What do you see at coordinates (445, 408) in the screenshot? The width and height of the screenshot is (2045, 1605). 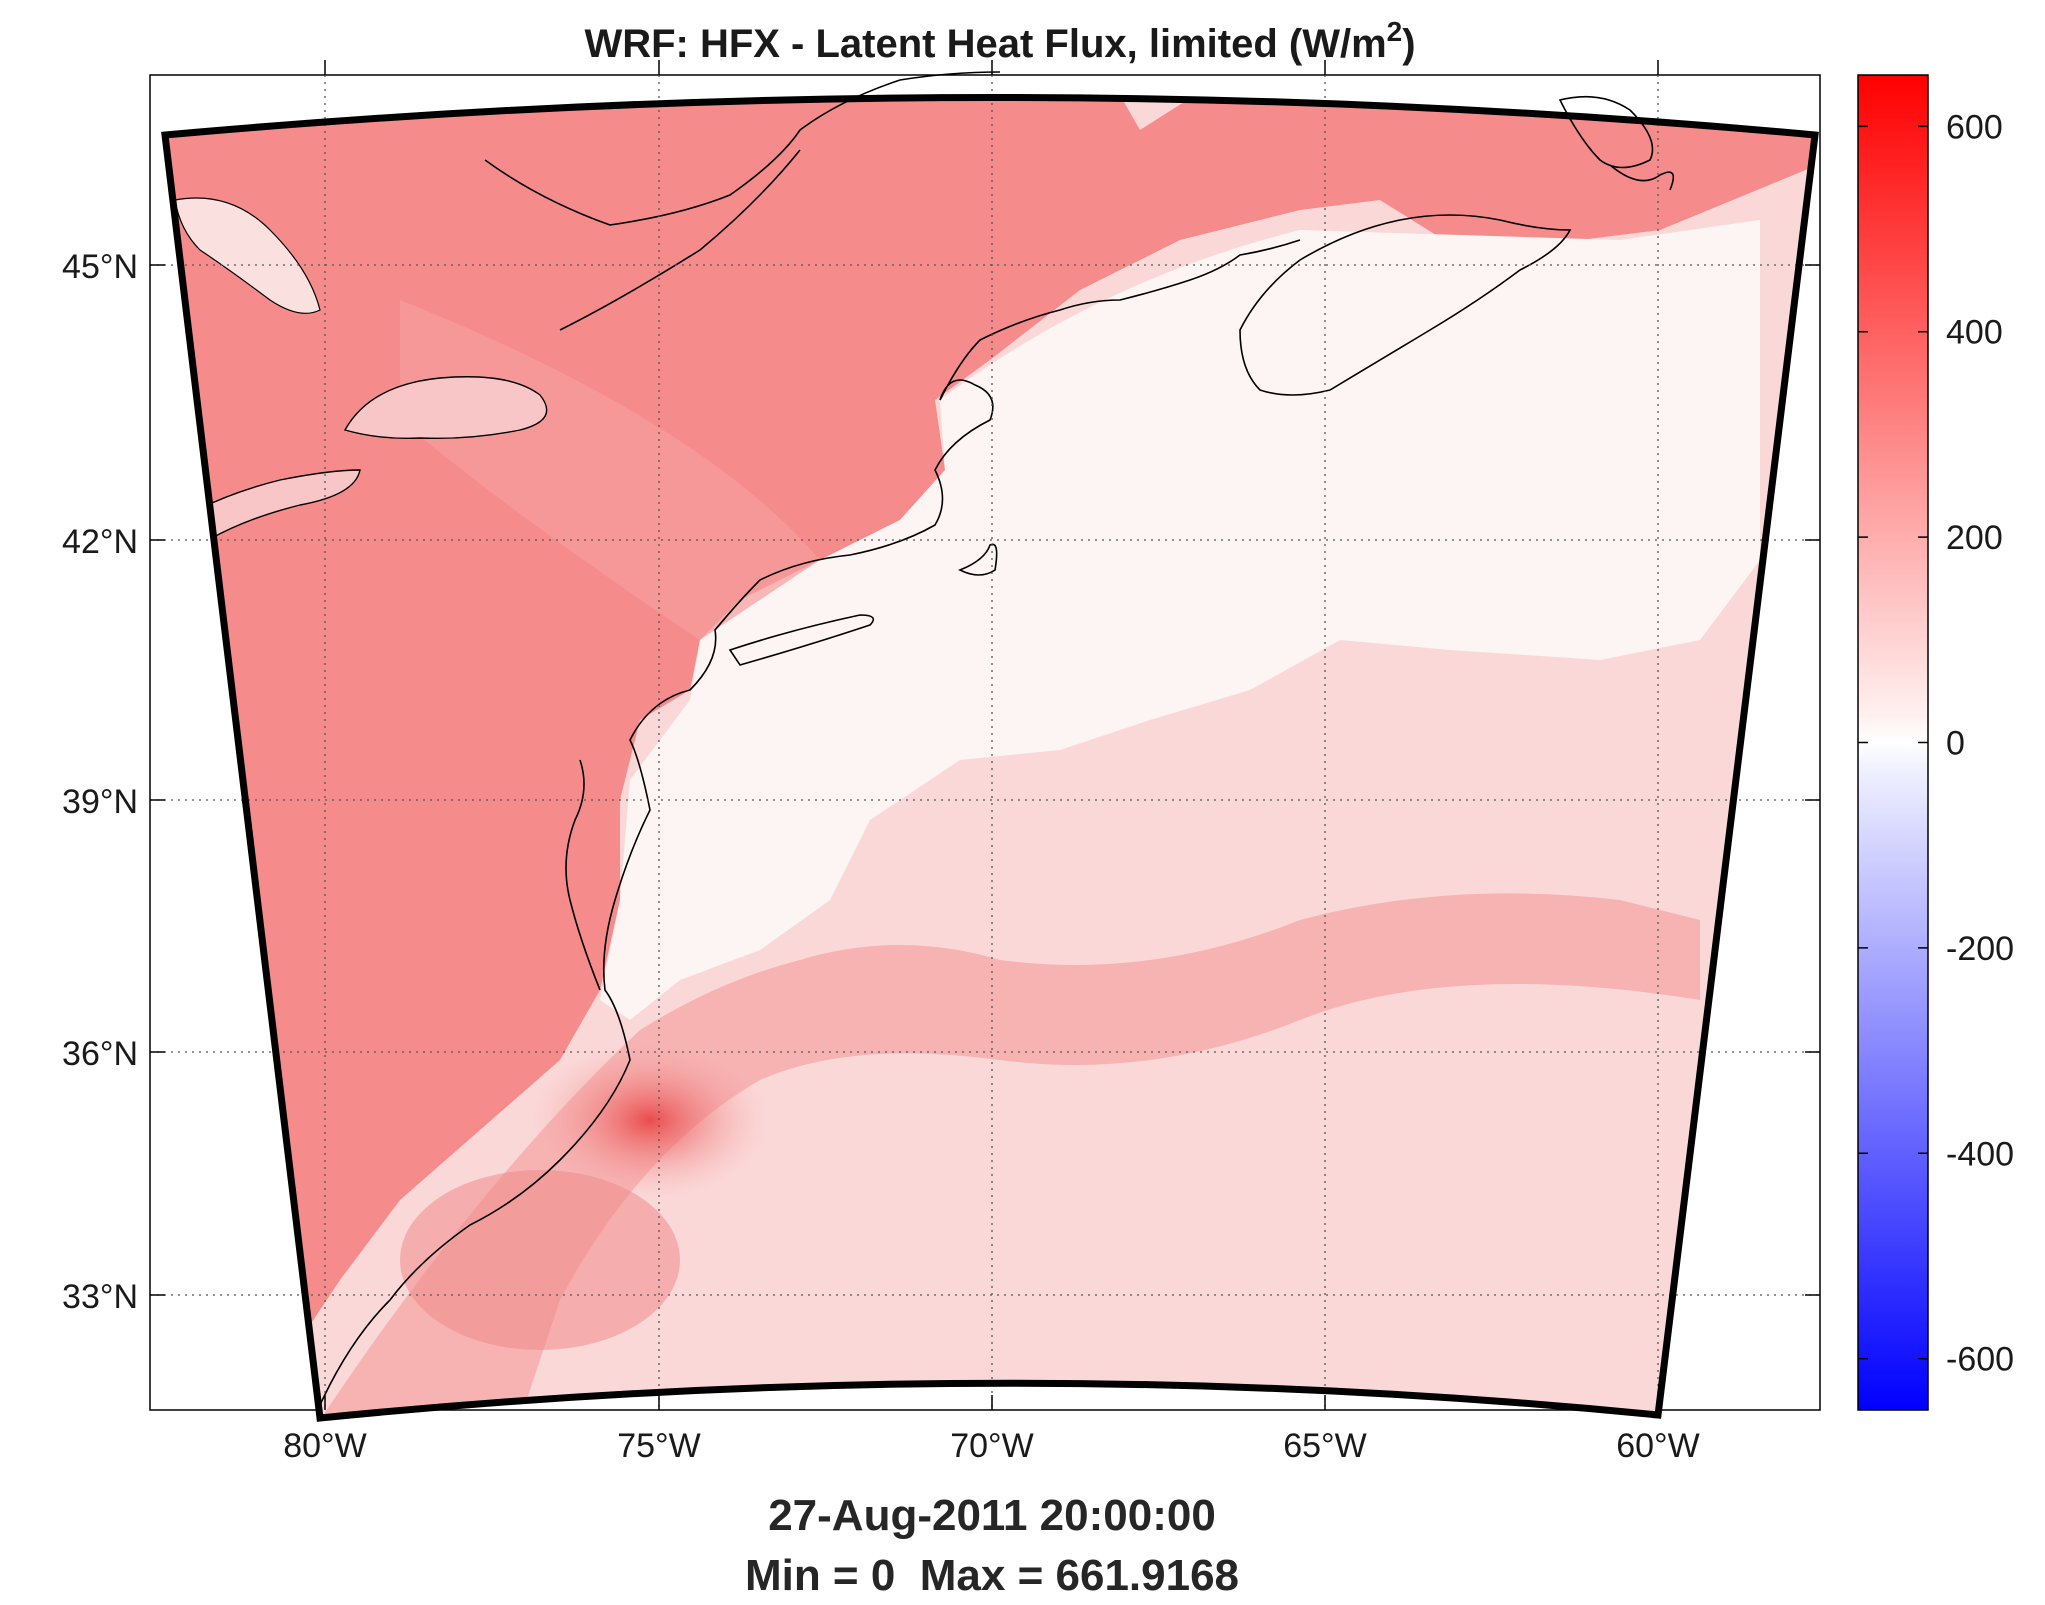 I see `lake-ontario` at bounding box center [445, 408].